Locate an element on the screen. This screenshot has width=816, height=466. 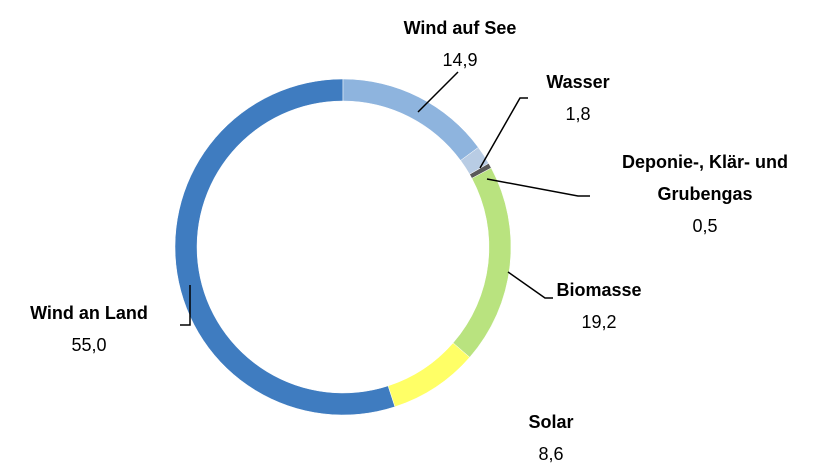
data-label: Deponie-, Klär- und Grubengas 0,5 is located at coordinates (705, 194).